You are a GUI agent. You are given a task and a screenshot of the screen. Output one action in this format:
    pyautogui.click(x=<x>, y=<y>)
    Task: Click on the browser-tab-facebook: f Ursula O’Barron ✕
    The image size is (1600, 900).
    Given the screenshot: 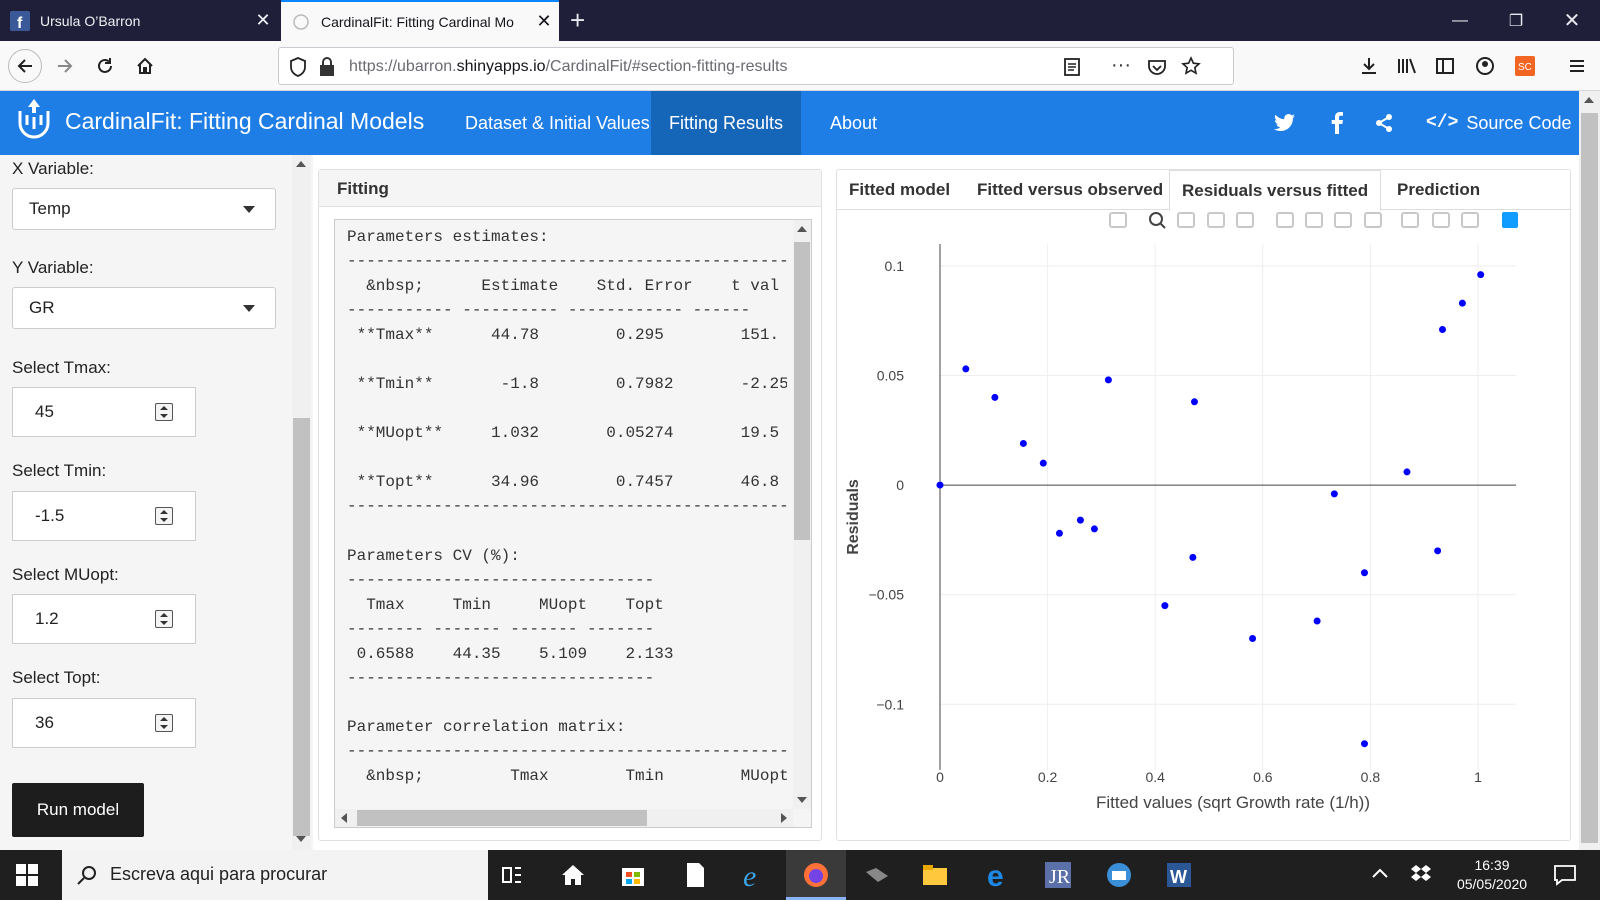 What is the action you would take?
    pyautogui.click(x=139, y=20)
    